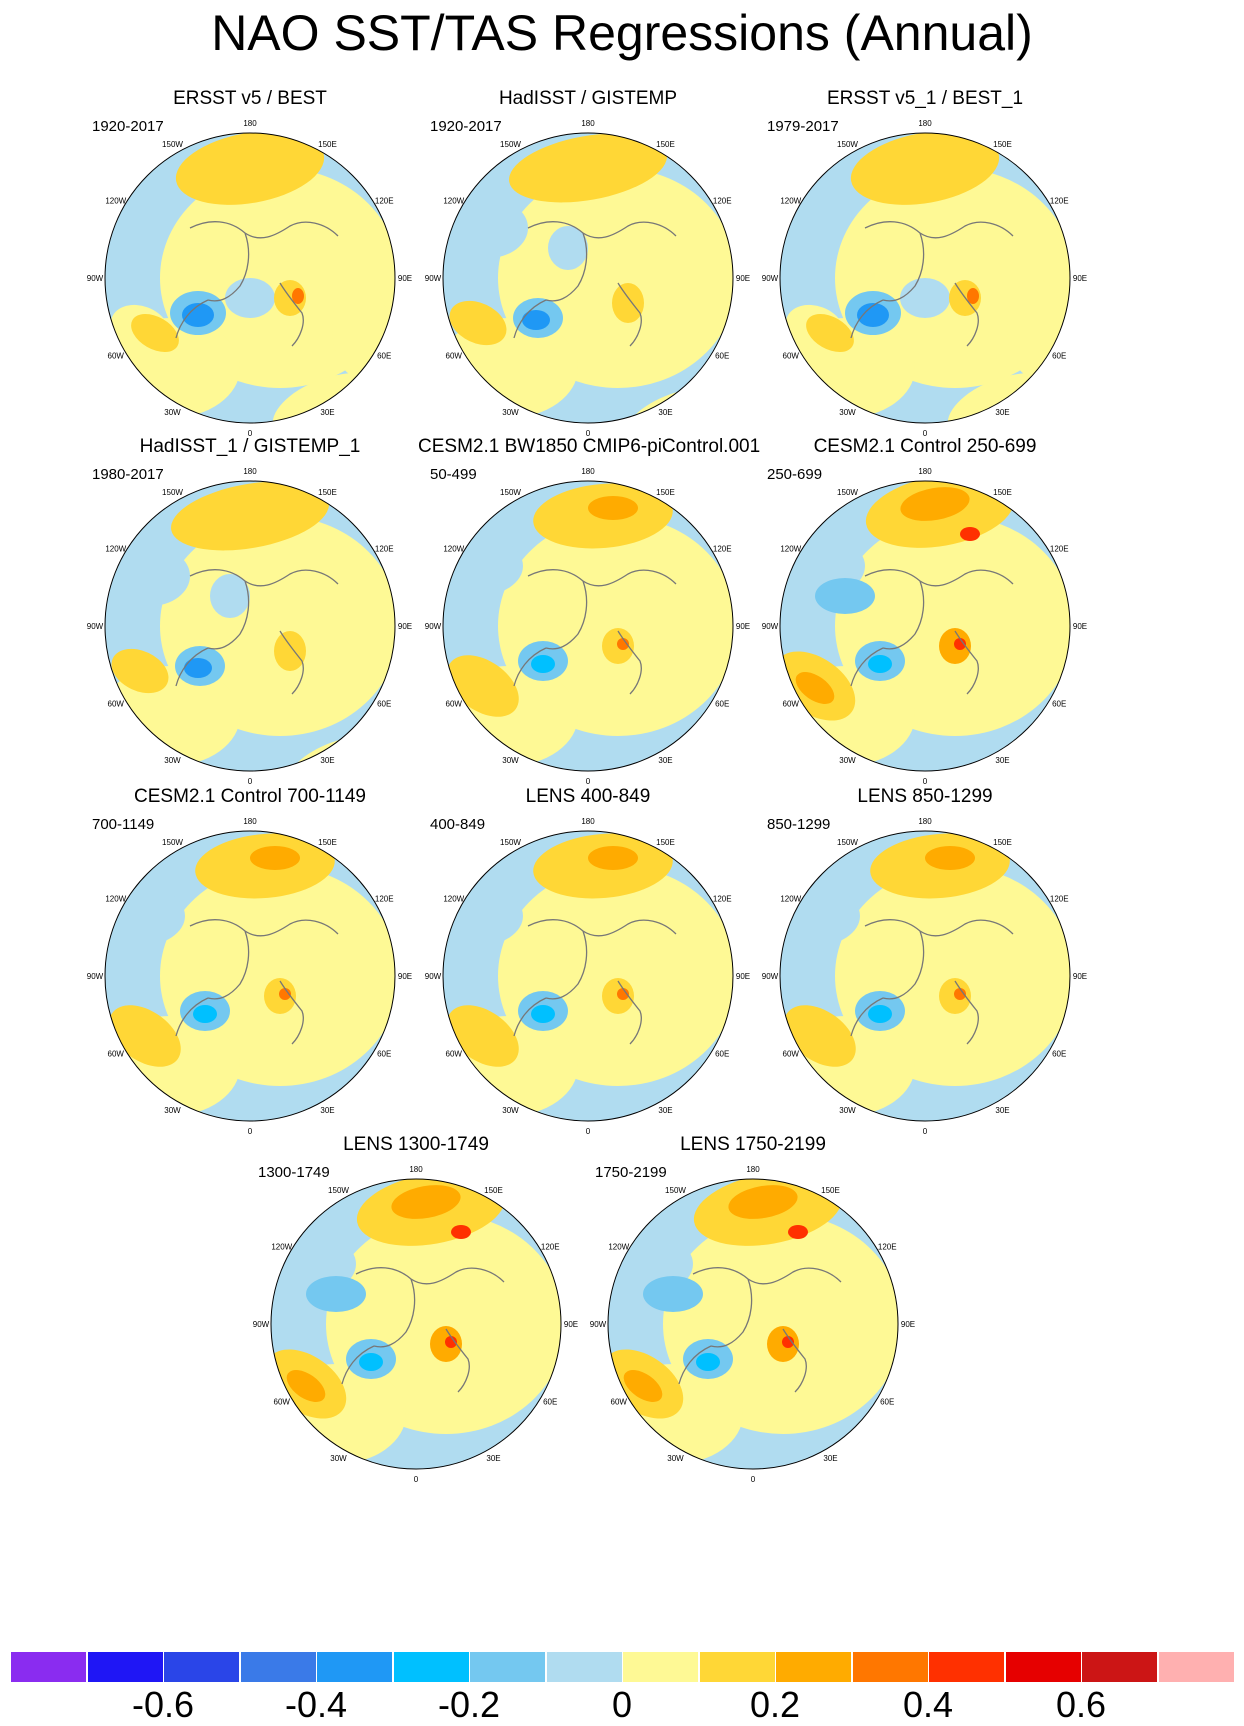  What do you see at coordinates (128, 474) in the screenshot?
I see `panel-period: 1980-2017` at bounding box center [128, 474].